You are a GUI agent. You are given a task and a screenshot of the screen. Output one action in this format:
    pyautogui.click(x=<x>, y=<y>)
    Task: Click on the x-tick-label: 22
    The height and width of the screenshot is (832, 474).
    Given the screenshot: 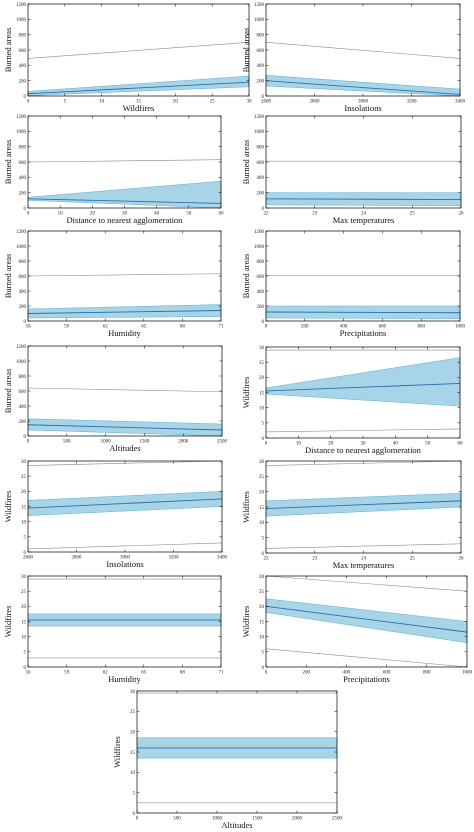 What is the action you would take?
    pyautogui.click(x=267, y=559)
    